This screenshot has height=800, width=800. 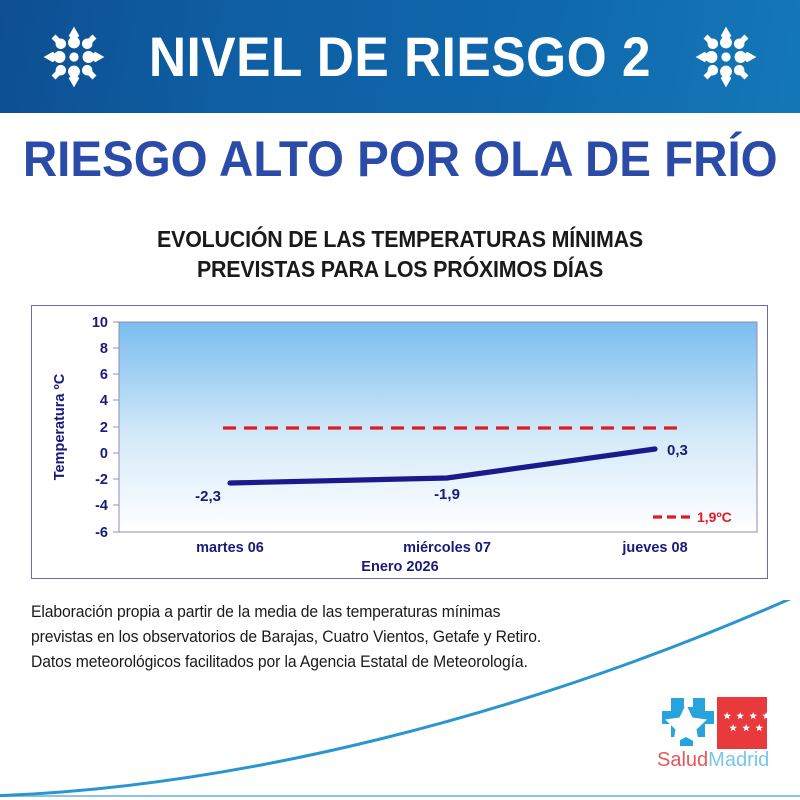 What do you see at coordinates (747, 721) in the screenshot?
I see `madrid-stars` at bounding box center [747, 721].